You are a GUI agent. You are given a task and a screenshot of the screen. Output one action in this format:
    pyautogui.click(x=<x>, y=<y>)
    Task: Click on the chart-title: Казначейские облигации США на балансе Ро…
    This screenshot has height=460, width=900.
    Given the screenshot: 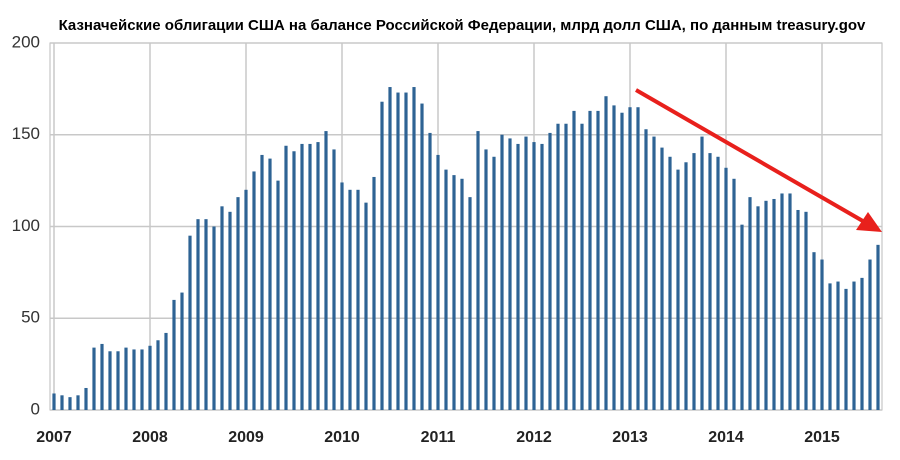 What is the action you would take?
    pyautogui.click(x=462, y=25)
    